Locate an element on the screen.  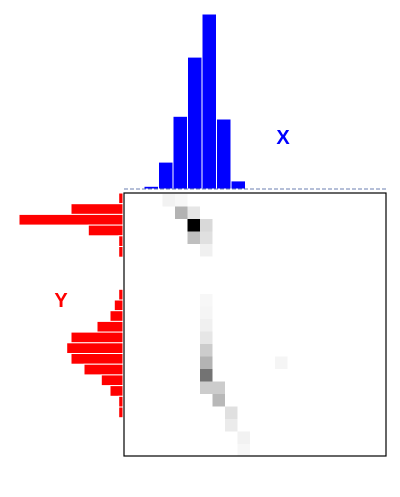
y-marginal-label: Y is located at coordinates (61, 301).